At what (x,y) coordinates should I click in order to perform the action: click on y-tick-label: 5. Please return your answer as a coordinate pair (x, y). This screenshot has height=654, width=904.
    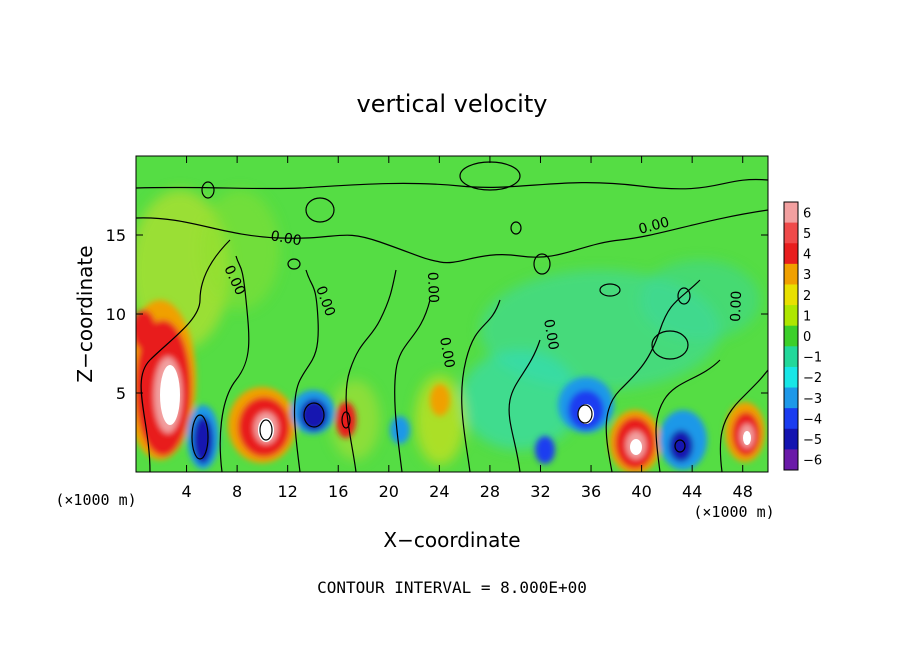
    Looking at the image, I should click on (121, 393).